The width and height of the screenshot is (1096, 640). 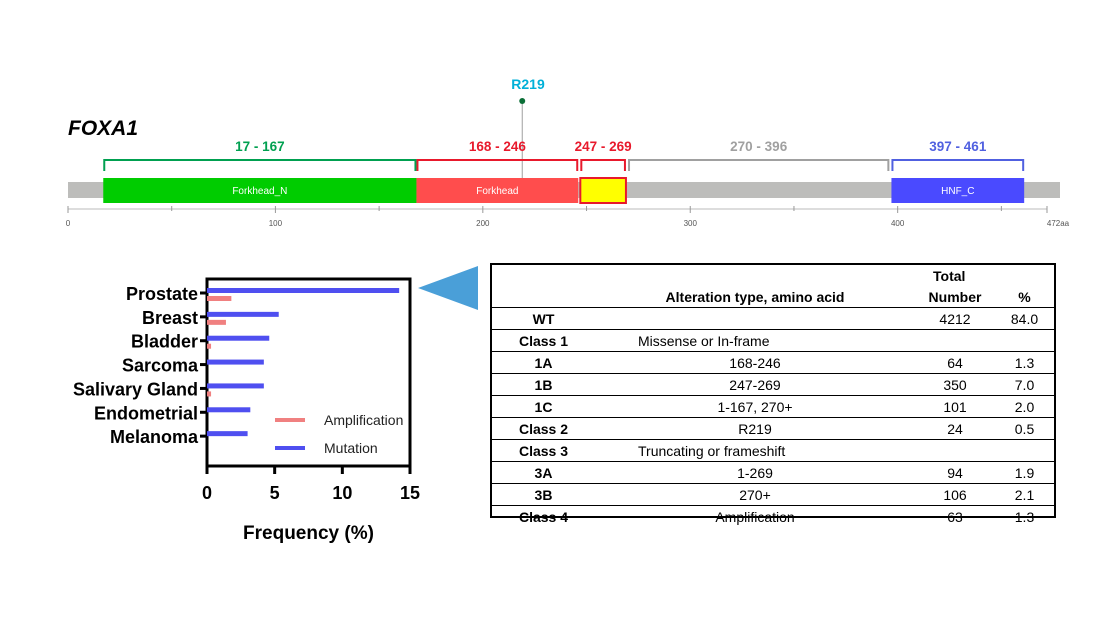 I want to click on row-pct: 7.0, so click(x=1024, y=384).